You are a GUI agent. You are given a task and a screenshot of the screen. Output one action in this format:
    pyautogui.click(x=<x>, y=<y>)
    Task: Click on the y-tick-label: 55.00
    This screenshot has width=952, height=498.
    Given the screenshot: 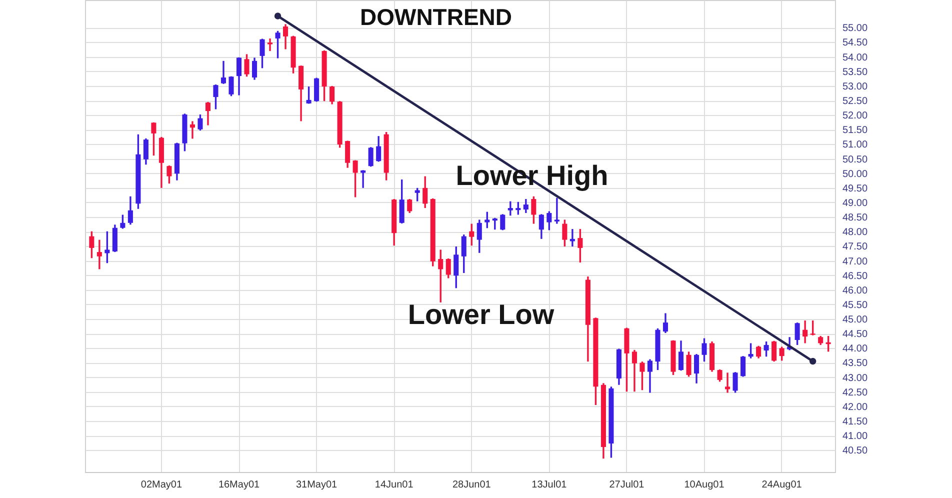 What is the action you would take?
    pyautogui.click(x=855, y=28)
    